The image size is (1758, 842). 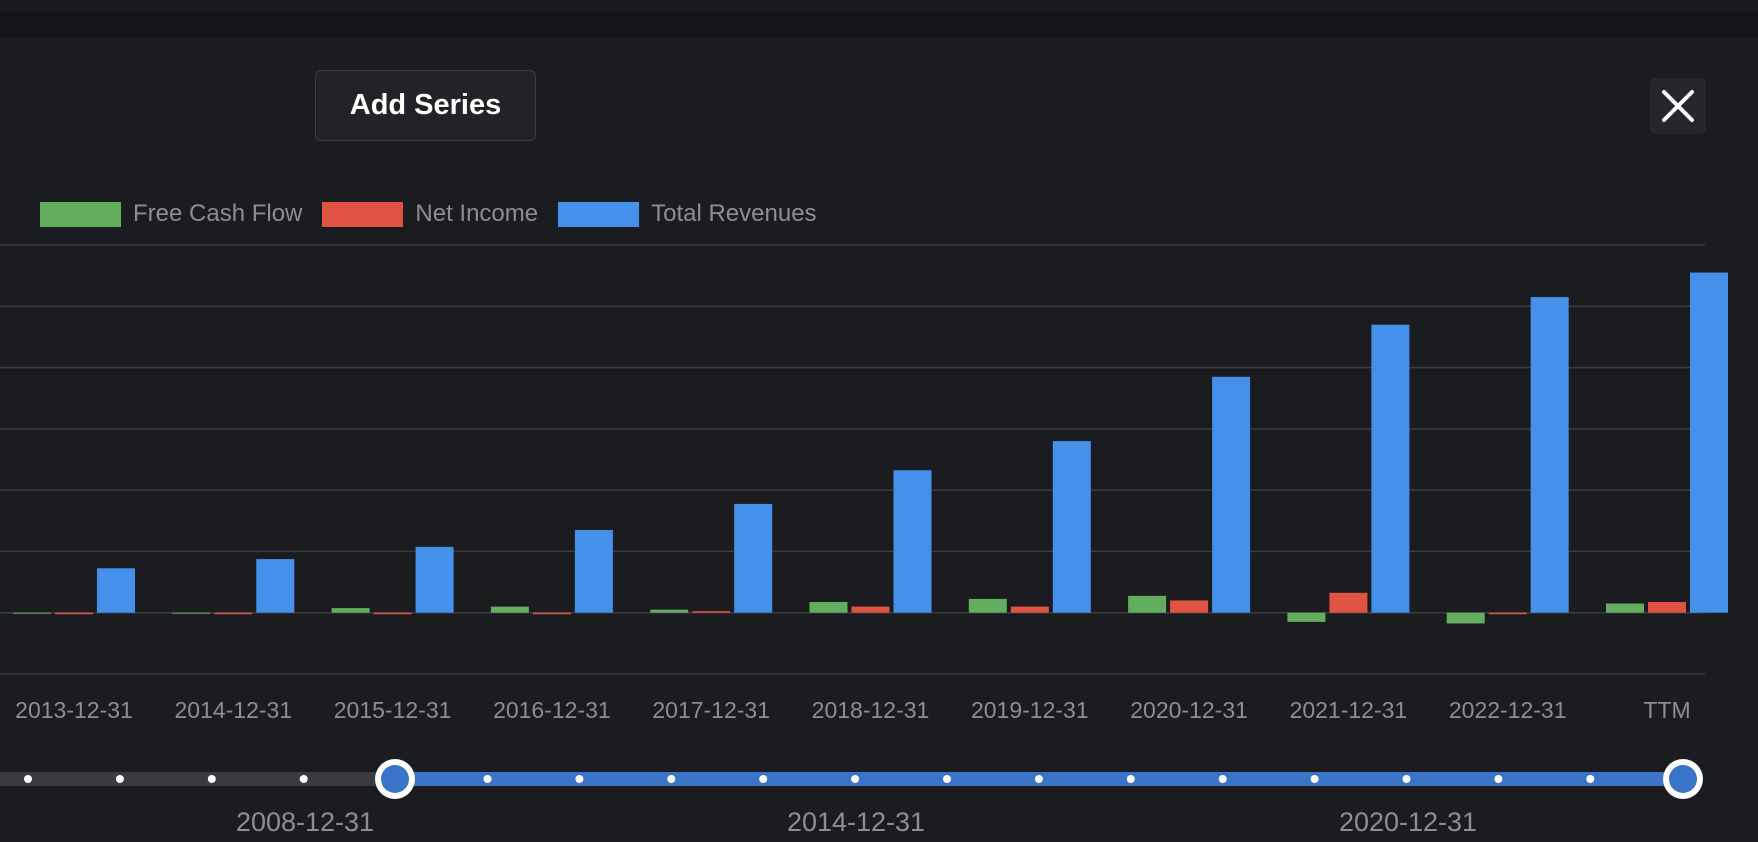 What do you see at coordinates (871, 710) in the screenshot?
I see `x-tick-label: 2018-12-31` at bounding box center [871, 710].